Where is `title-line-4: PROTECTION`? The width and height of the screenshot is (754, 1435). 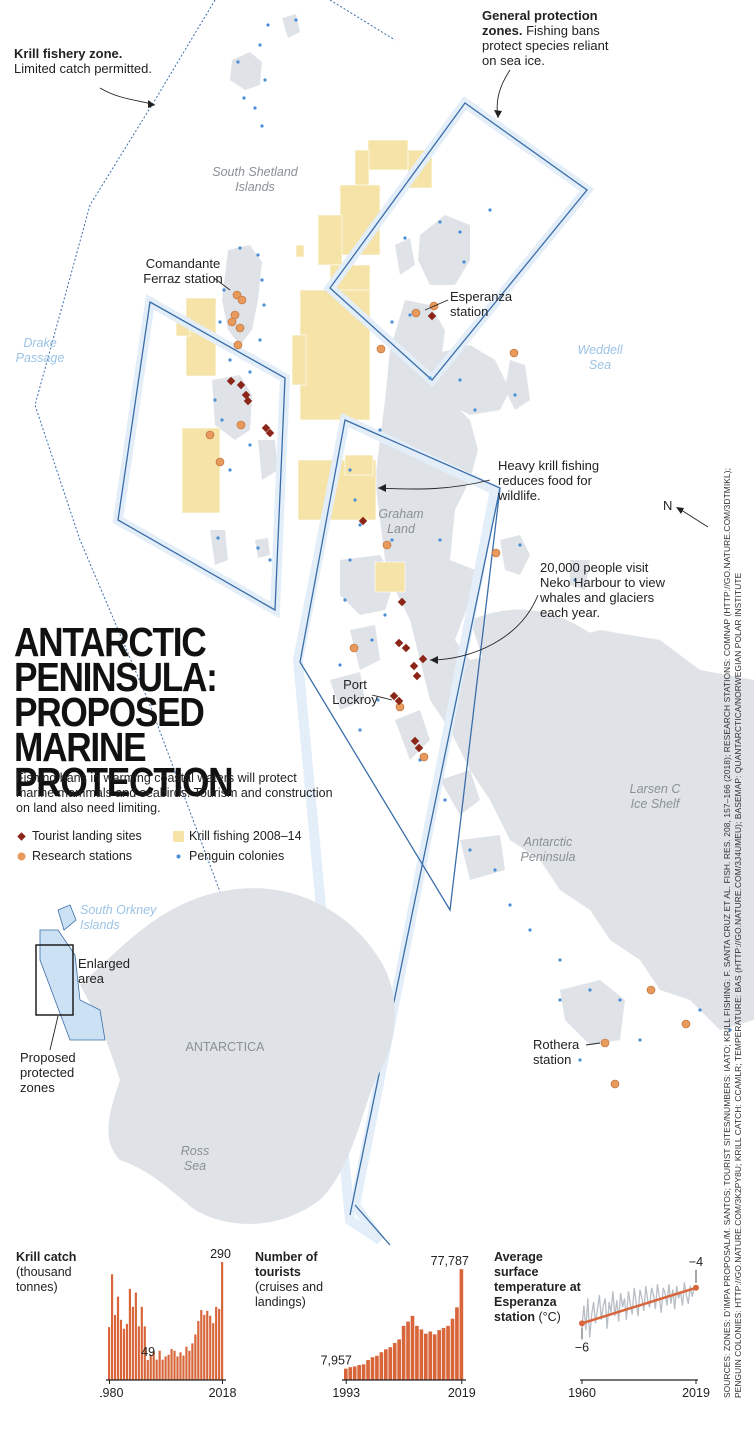 title-line-4: PROTECTION is located at coordinates (124, 782).